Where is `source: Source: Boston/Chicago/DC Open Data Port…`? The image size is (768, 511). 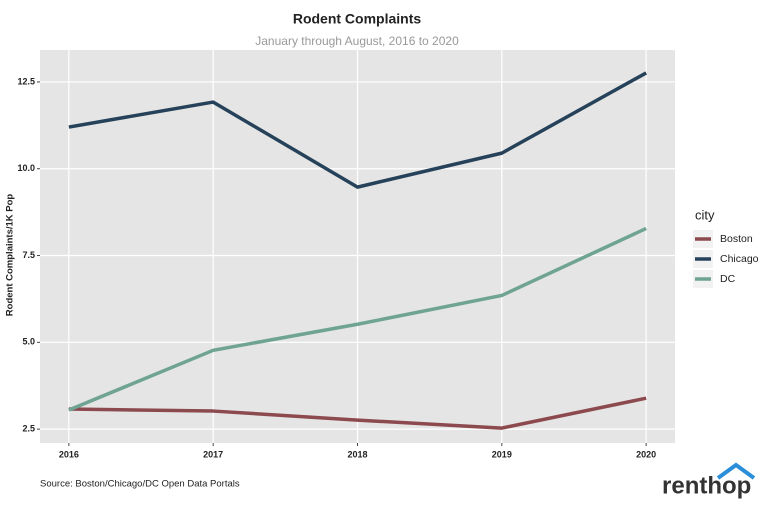
source: Source: Boston/Chicago/DC Open Data Port… is located at coordinates (140, 484).